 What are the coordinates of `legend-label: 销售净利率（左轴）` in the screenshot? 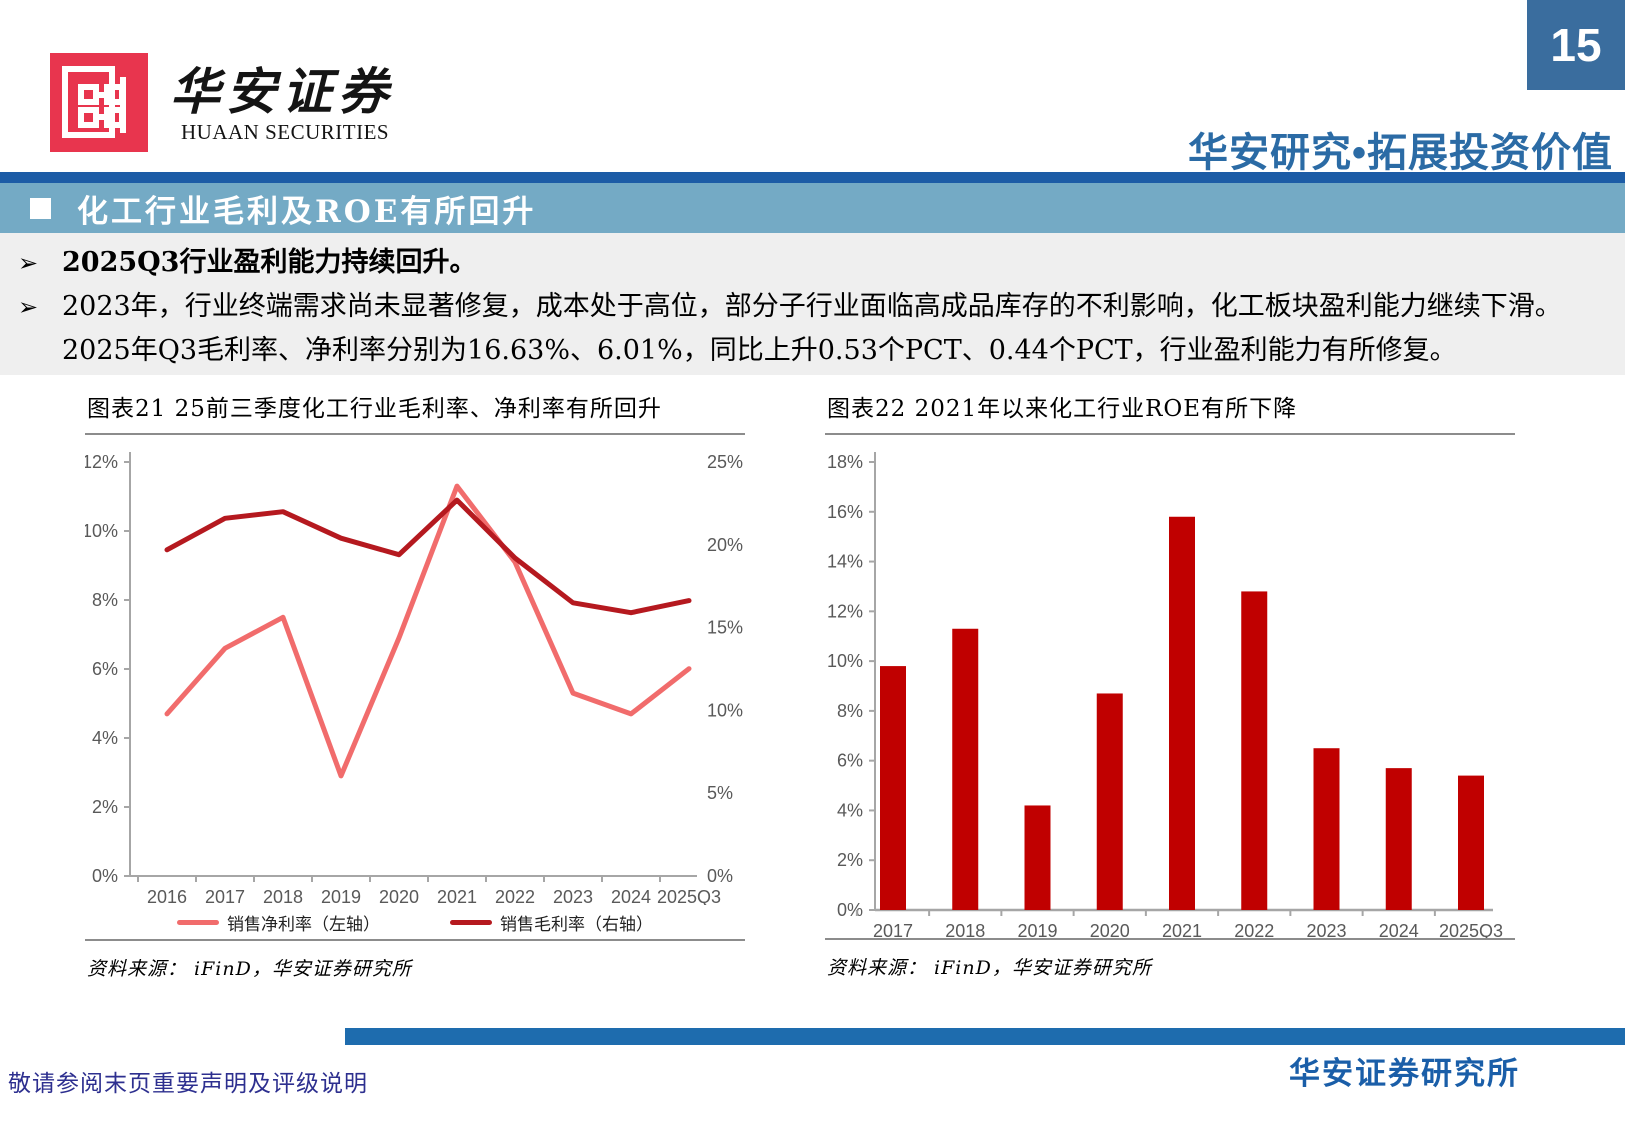 It's located at (303, 924).